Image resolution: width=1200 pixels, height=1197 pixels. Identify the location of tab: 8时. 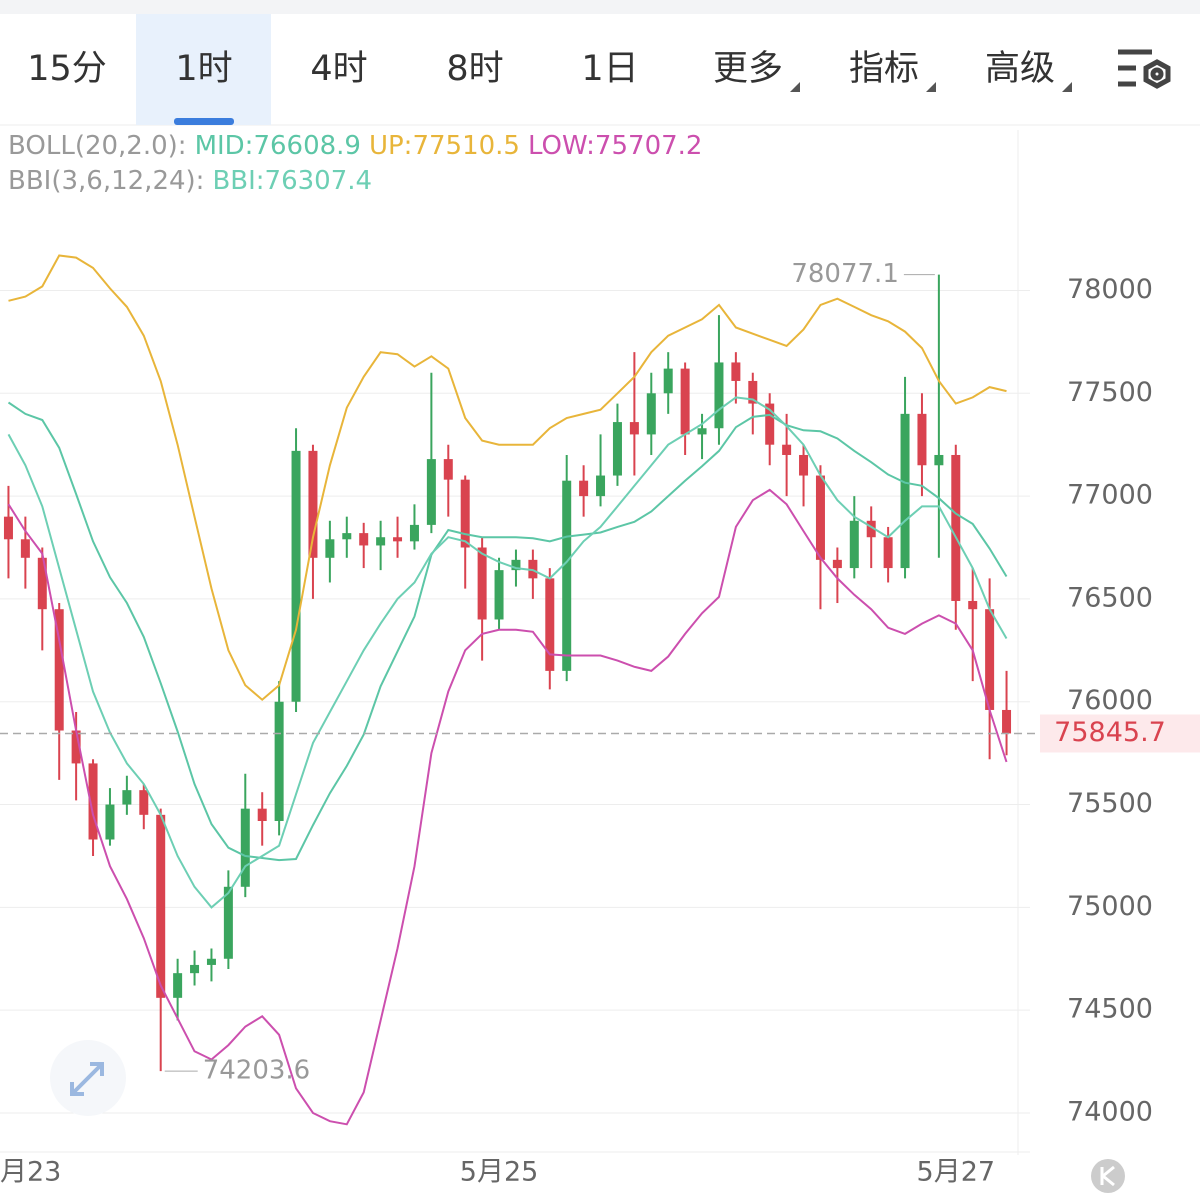
(474, 69).